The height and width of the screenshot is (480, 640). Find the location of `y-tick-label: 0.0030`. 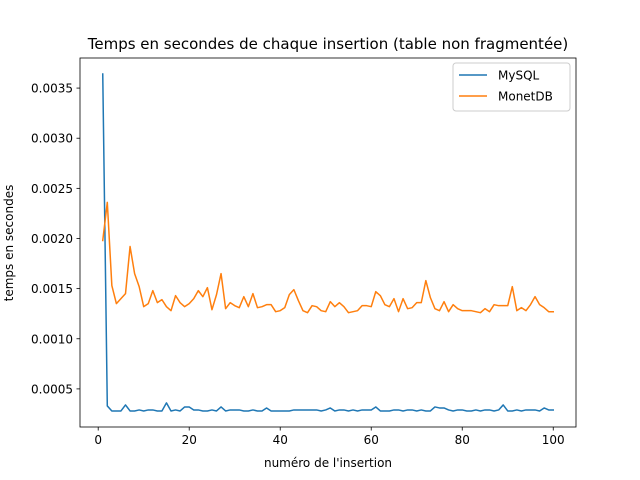

y-tick-label: 0.0030 is located at coordinates (52, 139).